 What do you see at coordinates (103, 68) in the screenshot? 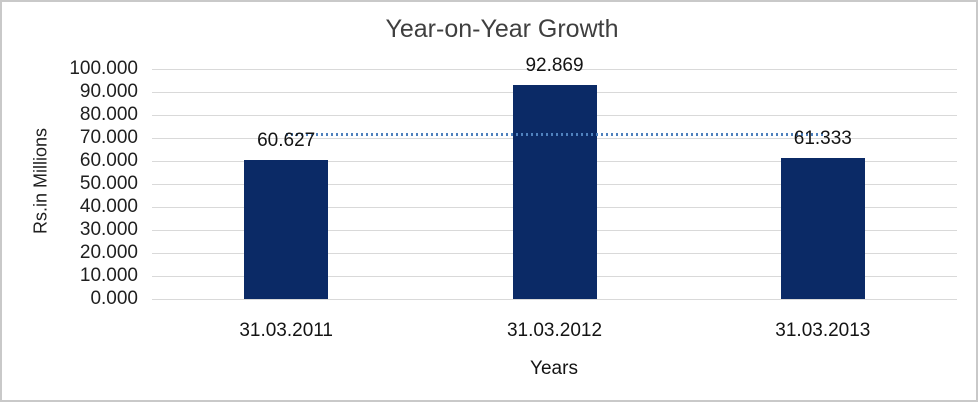
I see `y-tick-label: 100.000` at bounding box center [103, 68].